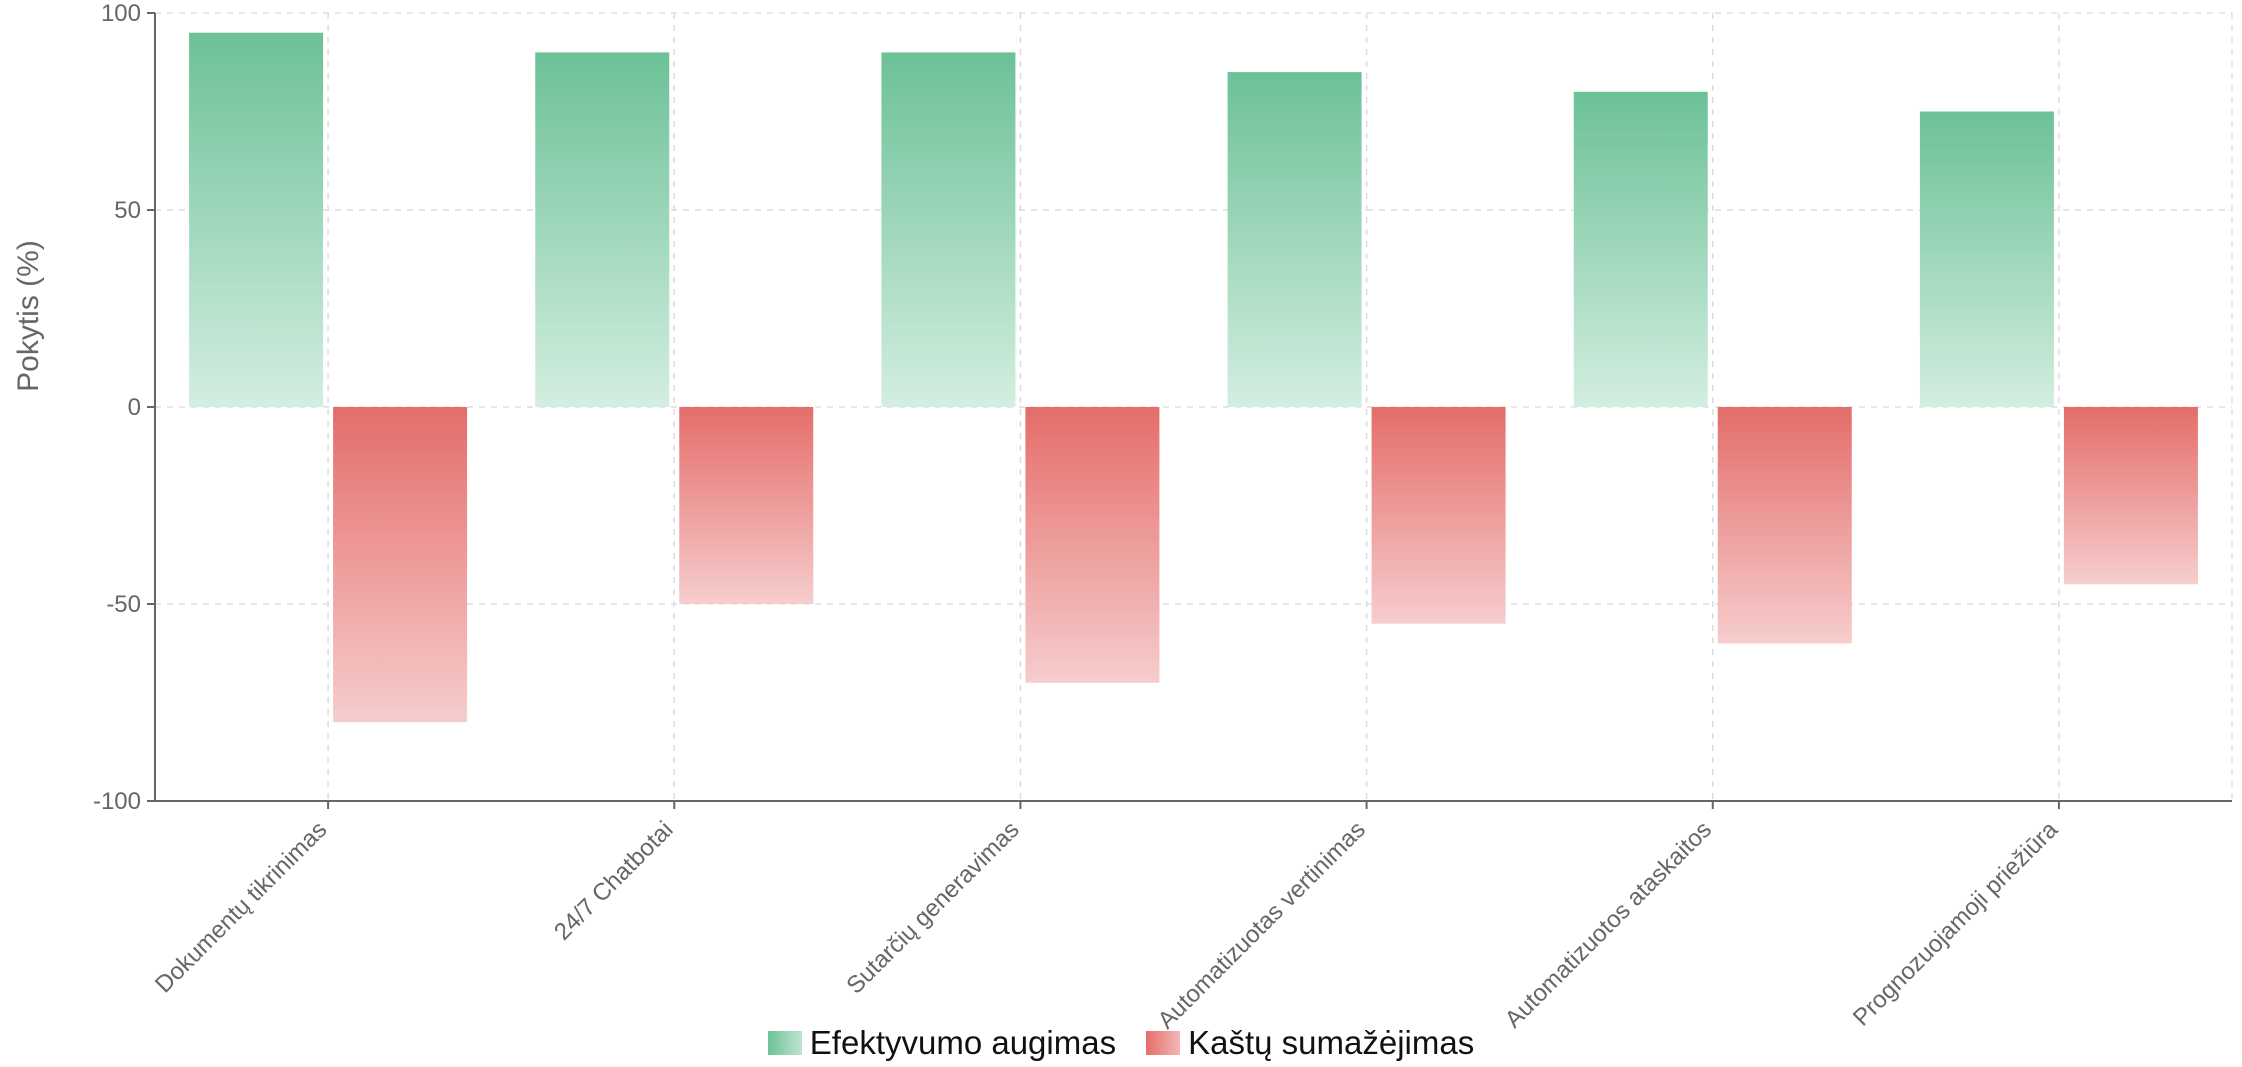 This screenshot has height=1067, width=2242. I want to click on legend-item-efficiency: Efektyvumo augimas, so click(942, 1043).